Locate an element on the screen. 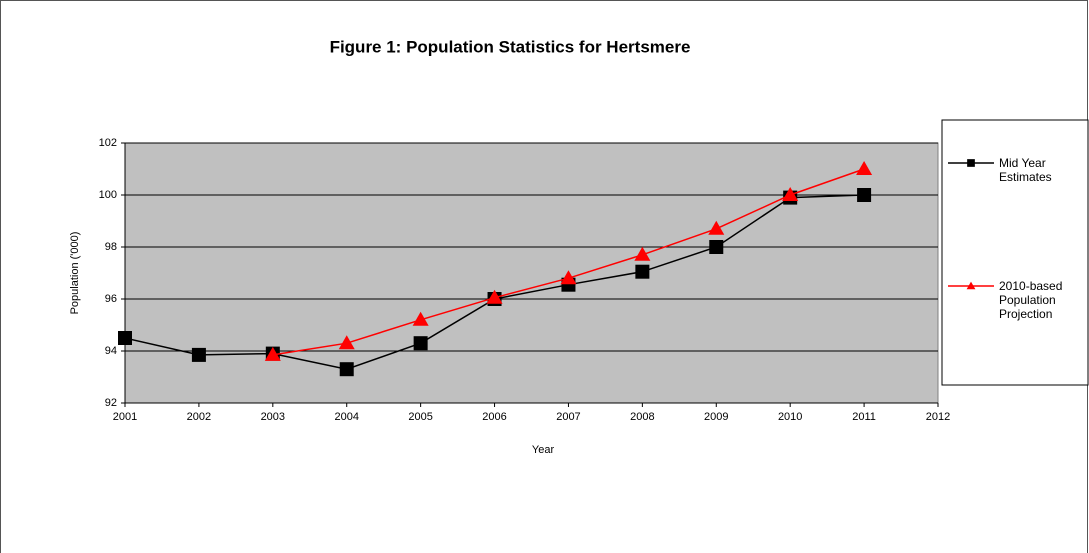 Image resolution: width=1089 pixels, height=553 pixels. x-tick-label: 2003 is located at coordinates (273, 417).